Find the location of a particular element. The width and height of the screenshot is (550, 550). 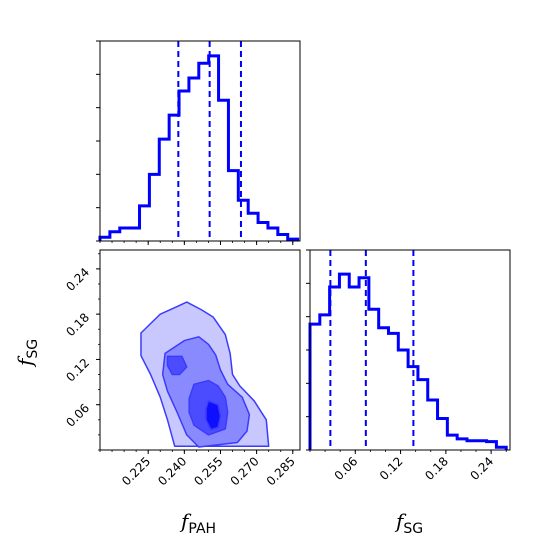

x-tick-label: 0.18 is located at coordinates (436, 468).